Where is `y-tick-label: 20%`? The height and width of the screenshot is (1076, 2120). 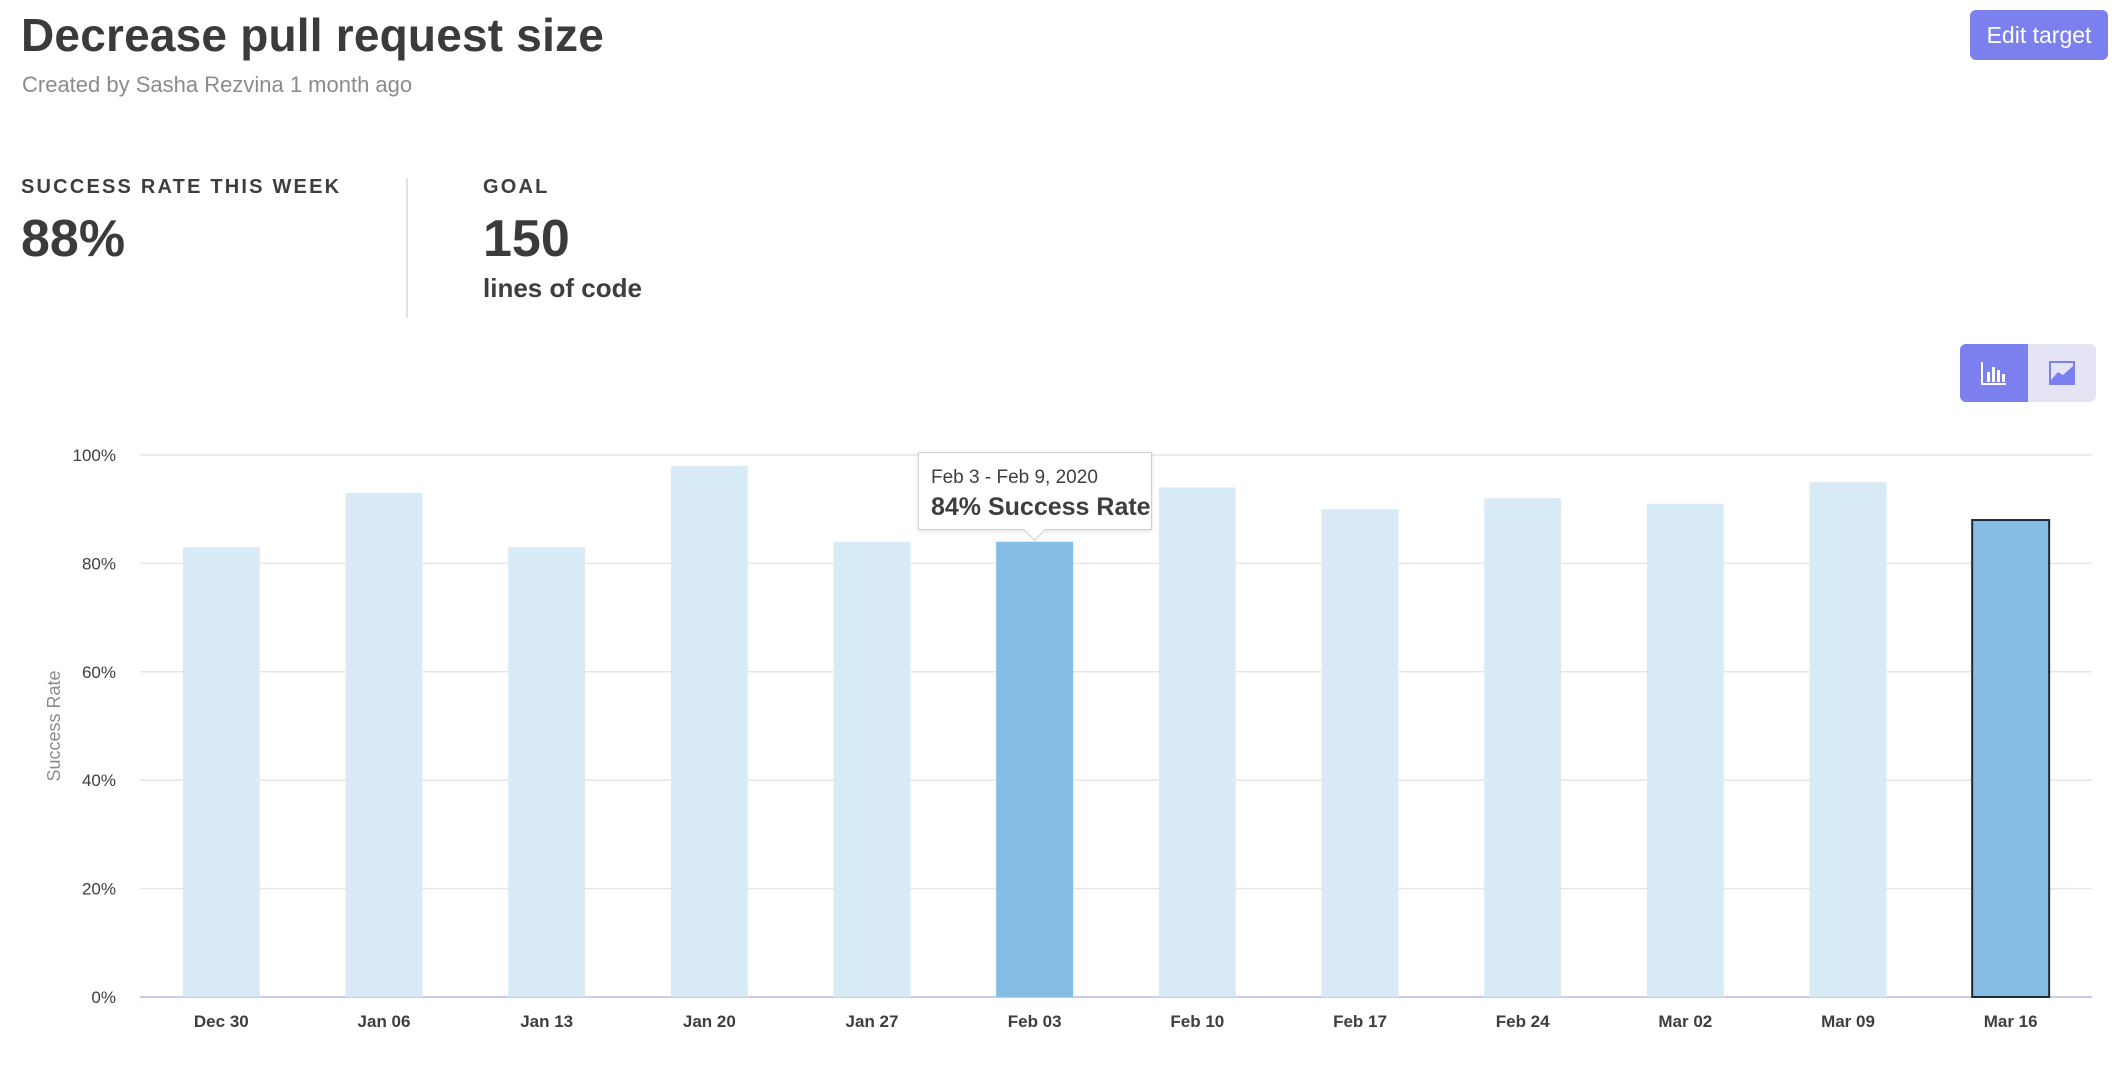
y-tick-label: 20% is located at coordinates (99, 889).